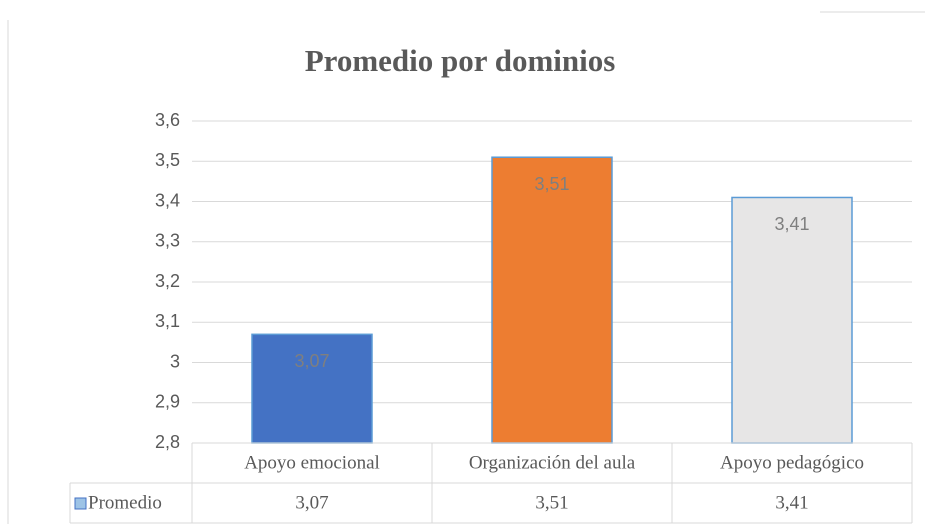 This screenshot has height=524, width=935. Describe the element at coordinates (552, 462) in the screenshot. I see `x-tick-label: Organización del aula` at that location.